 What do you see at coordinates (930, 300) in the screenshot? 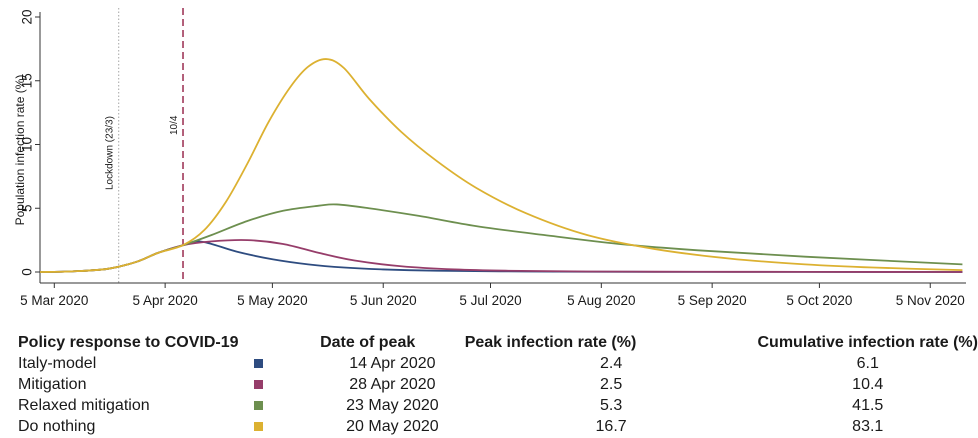
I see `x-tick-label: 5 Nov 2020` at bounding box center [930, 300].